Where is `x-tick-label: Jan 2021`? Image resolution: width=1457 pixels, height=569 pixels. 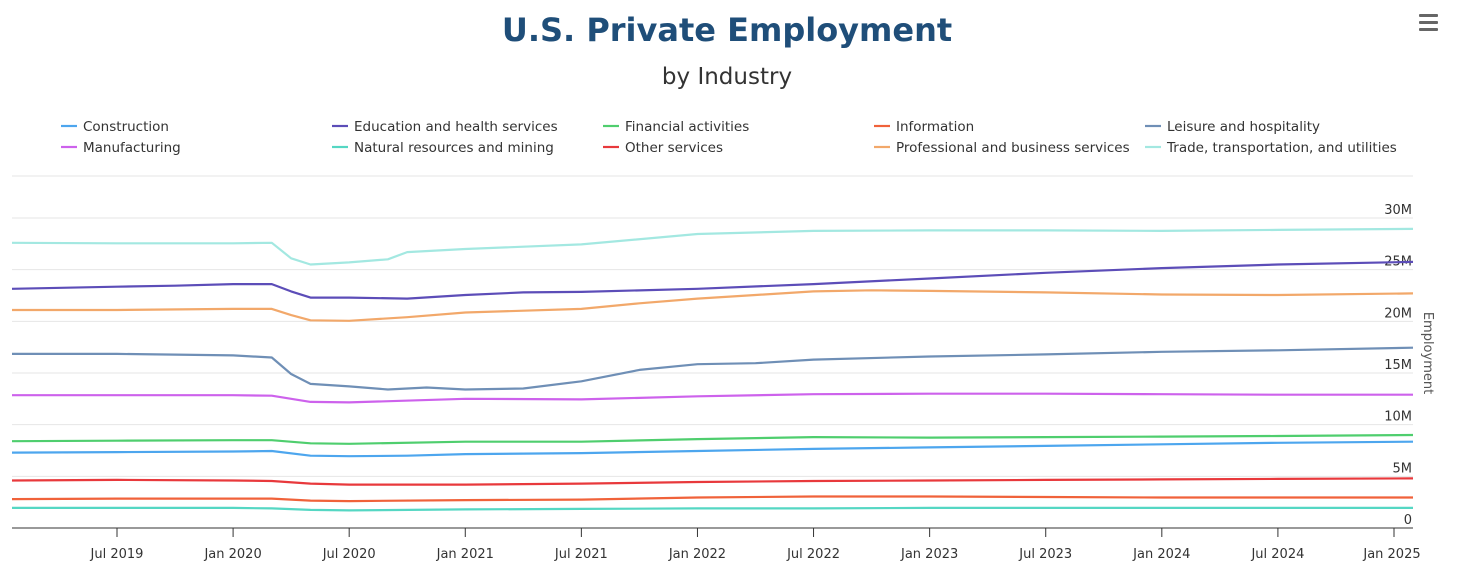
x-tick-label: Jan 2021 is located at coordinates (465, 554).